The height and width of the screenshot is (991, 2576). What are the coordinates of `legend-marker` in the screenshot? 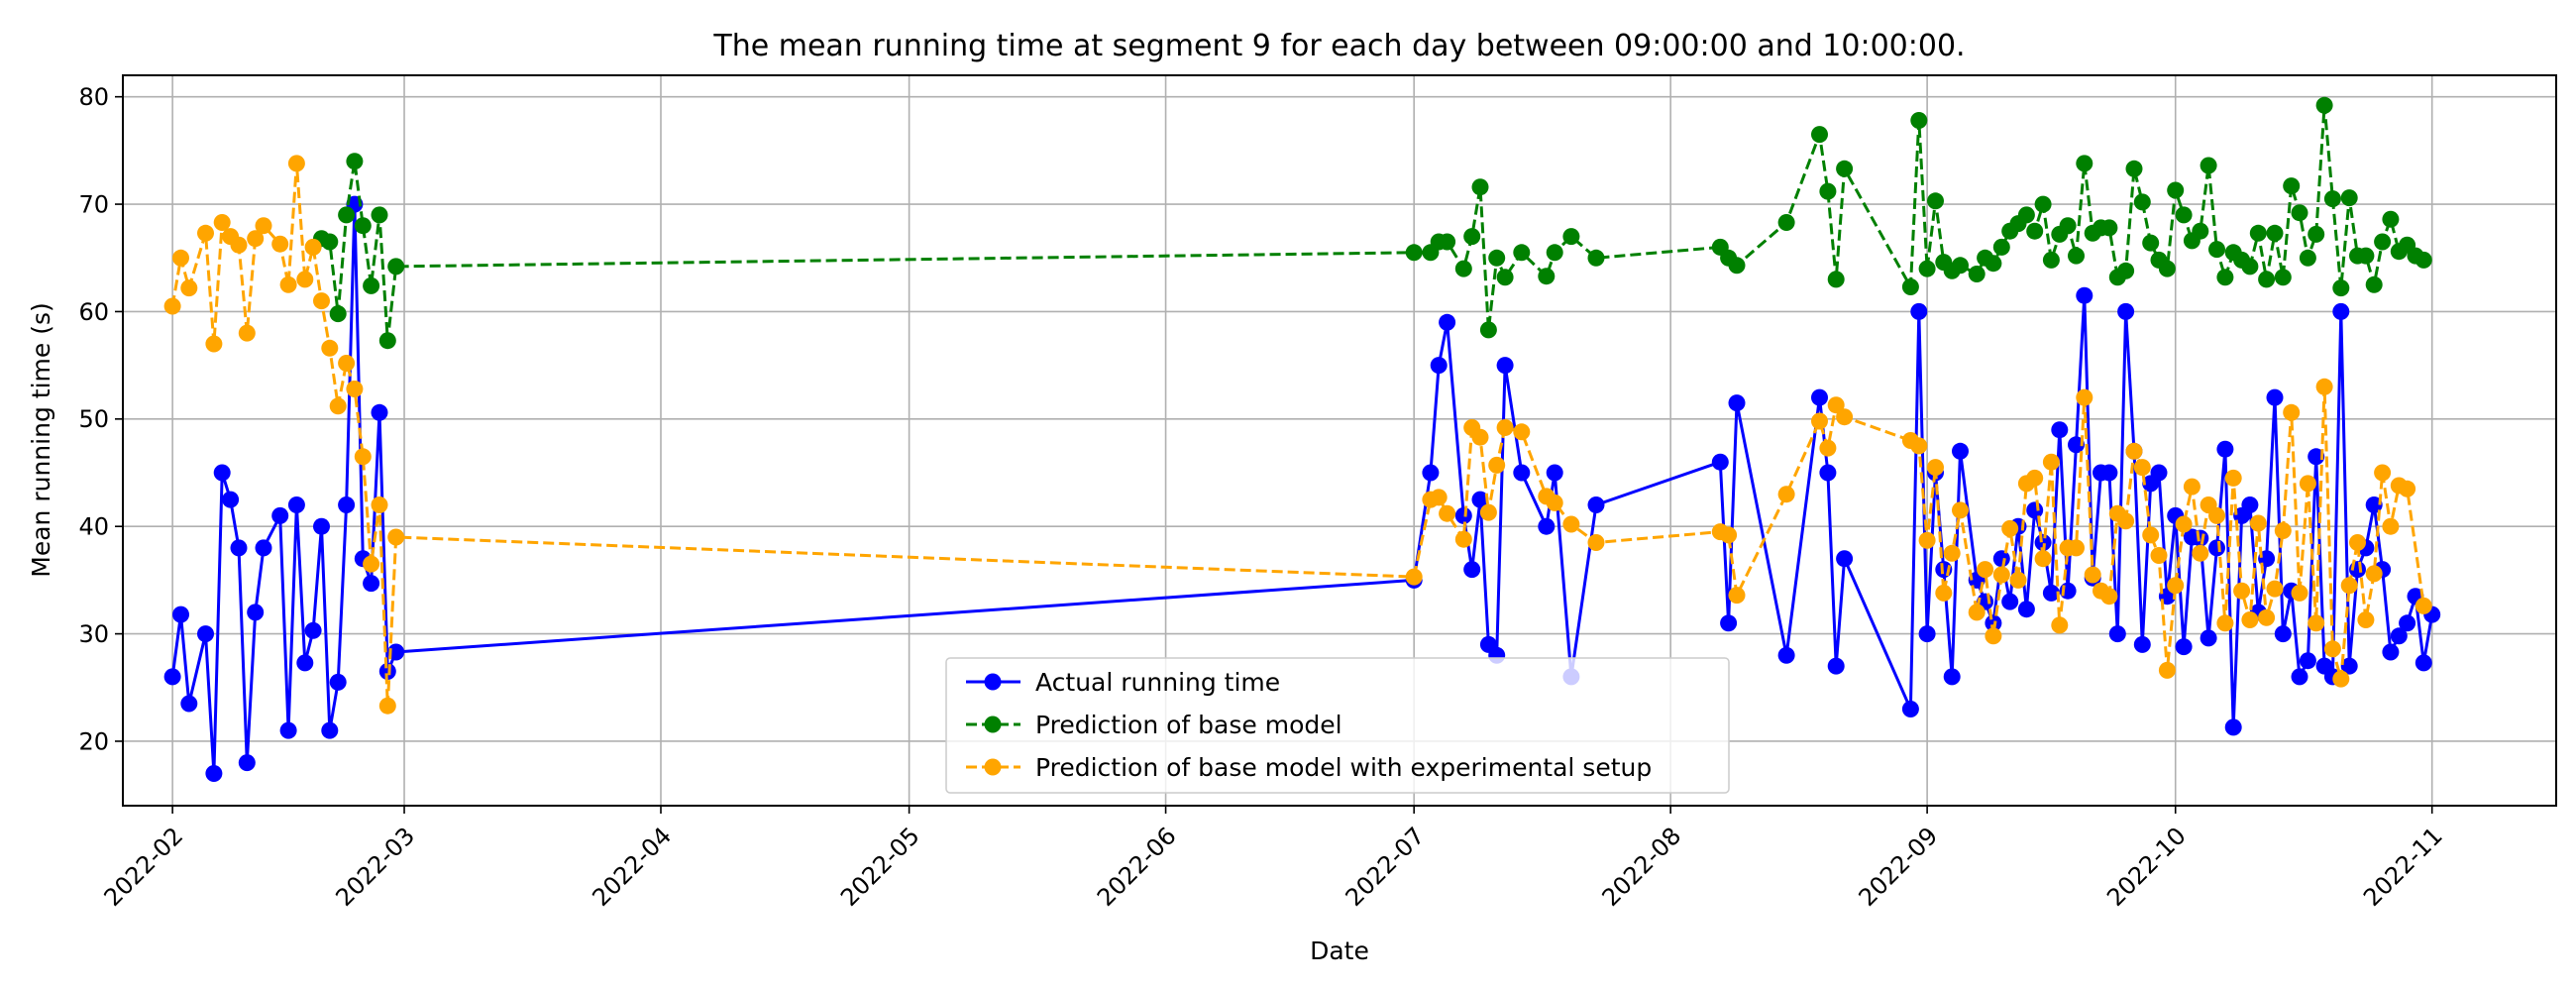 It's located at (993, 767).